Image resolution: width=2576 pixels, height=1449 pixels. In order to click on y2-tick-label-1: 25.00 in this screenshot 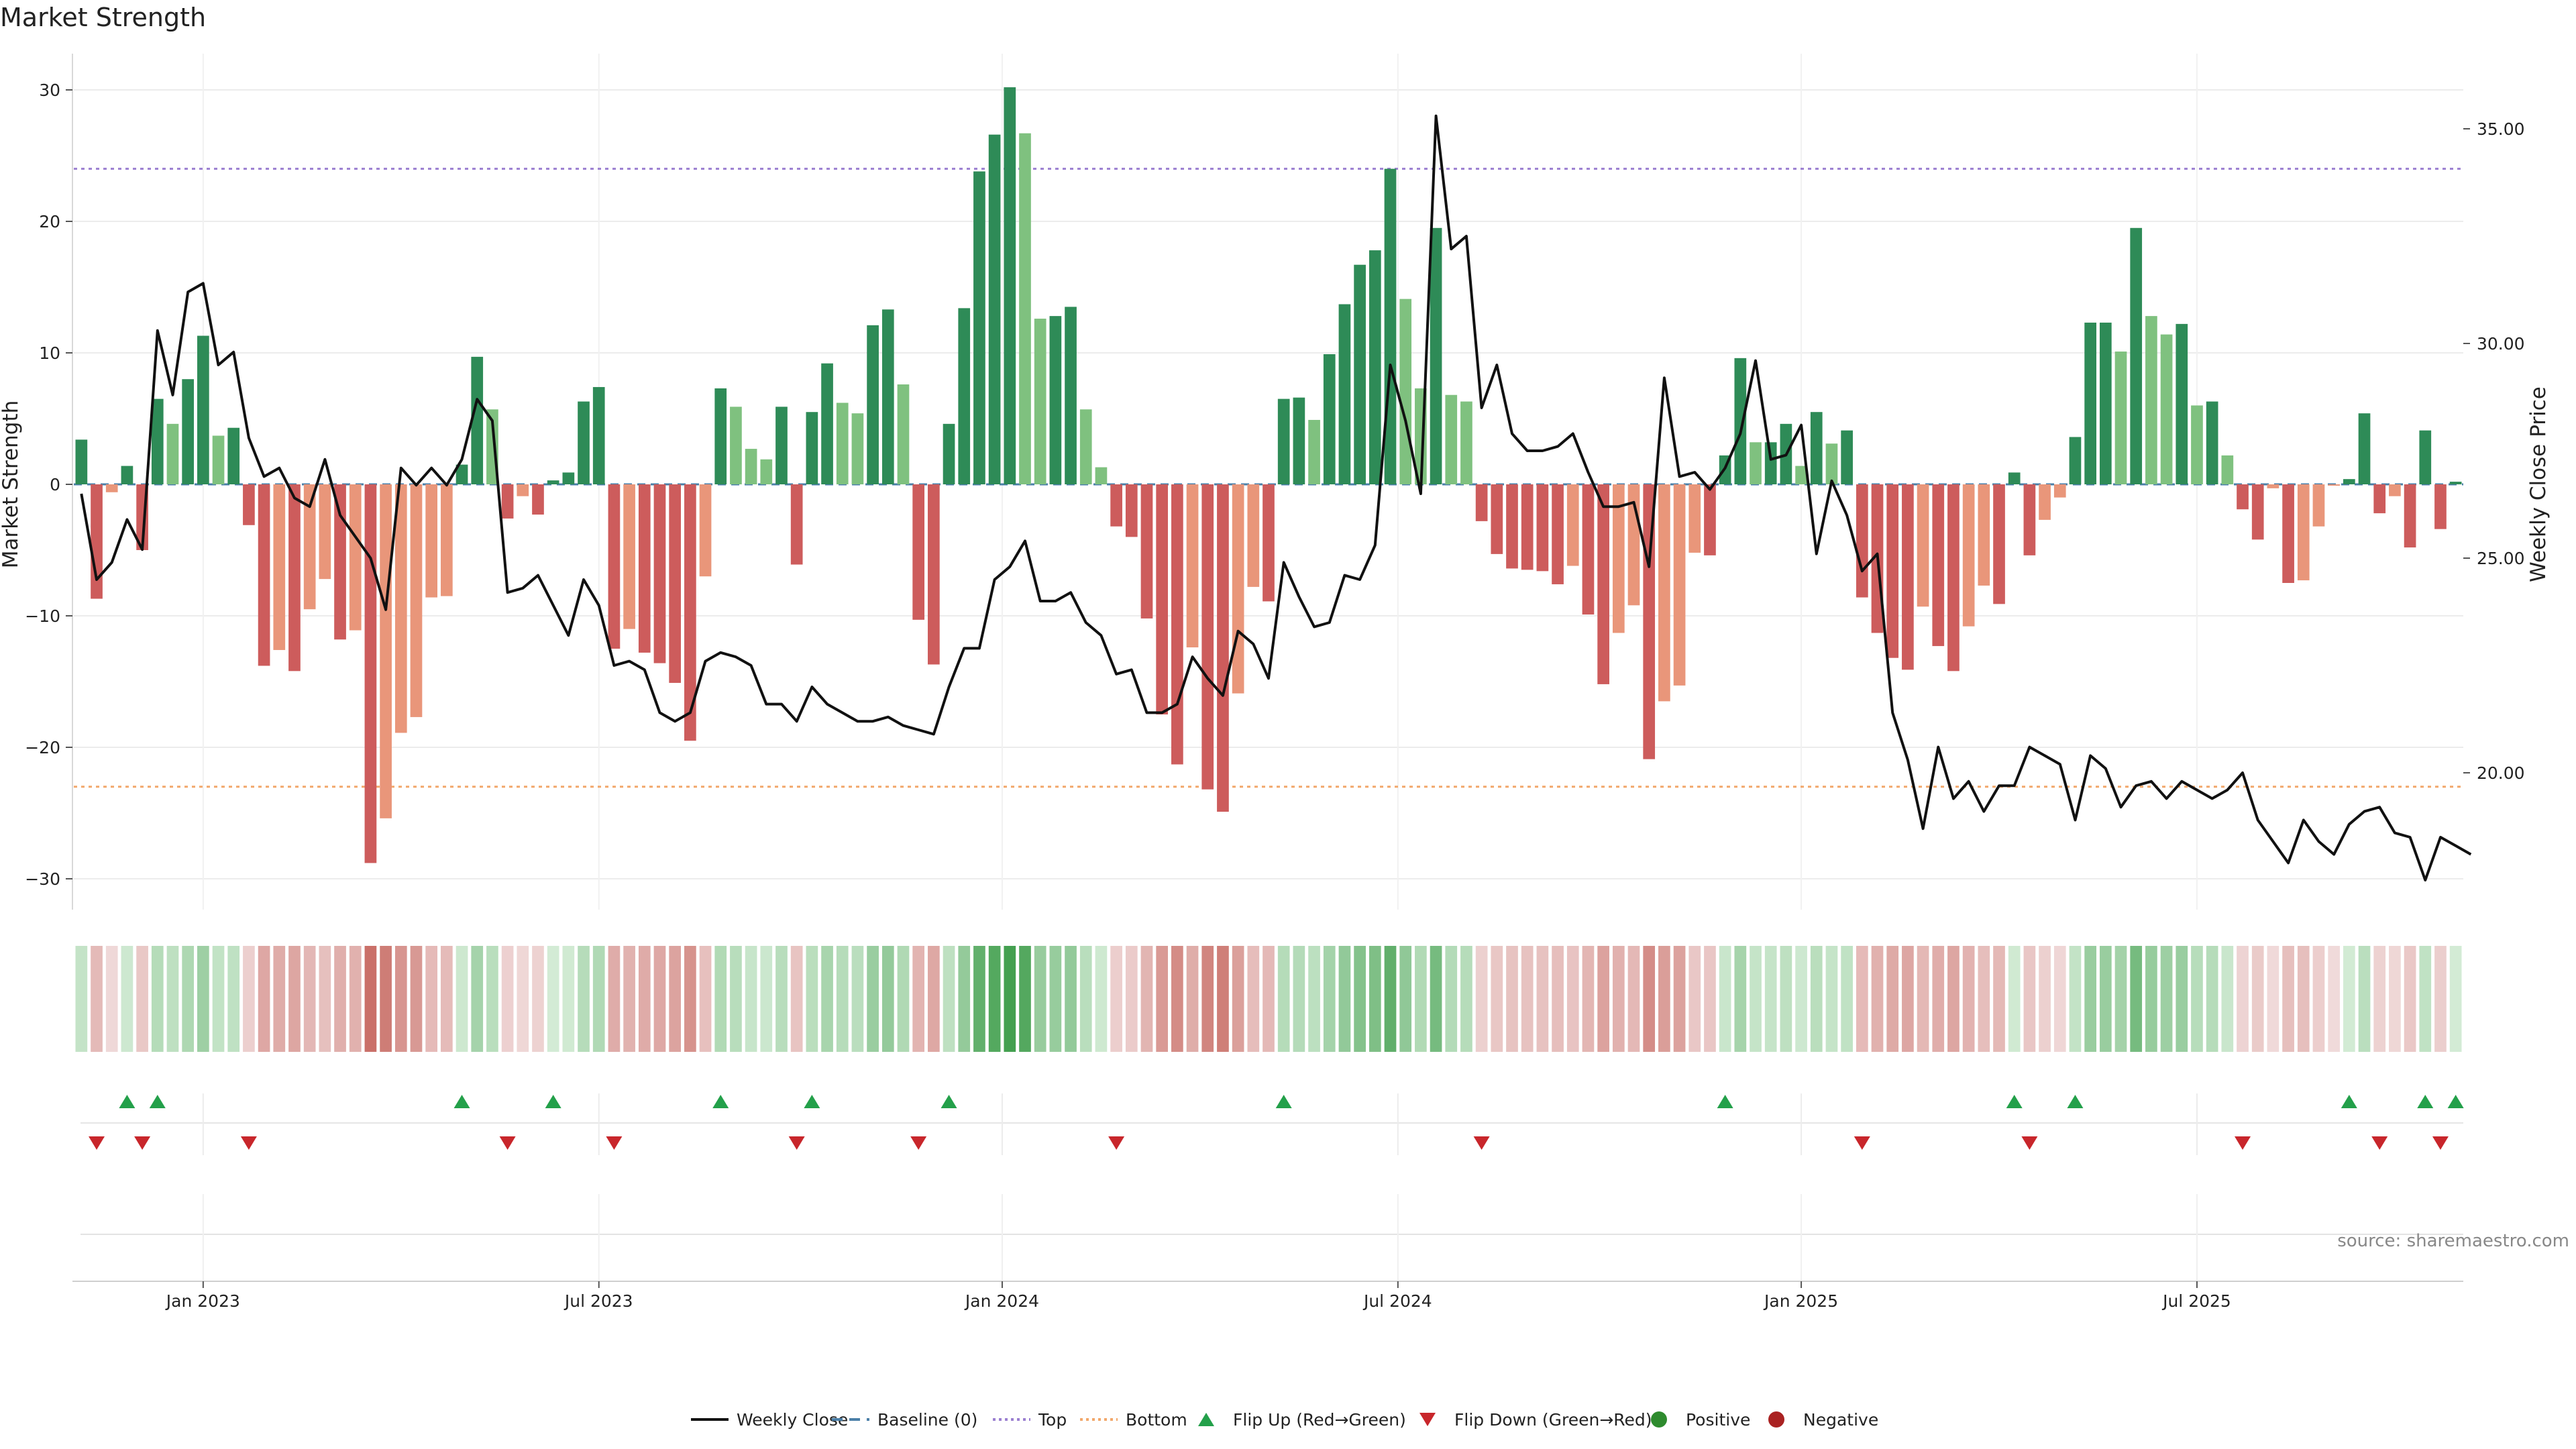, I will do `click(2501, 558)`.